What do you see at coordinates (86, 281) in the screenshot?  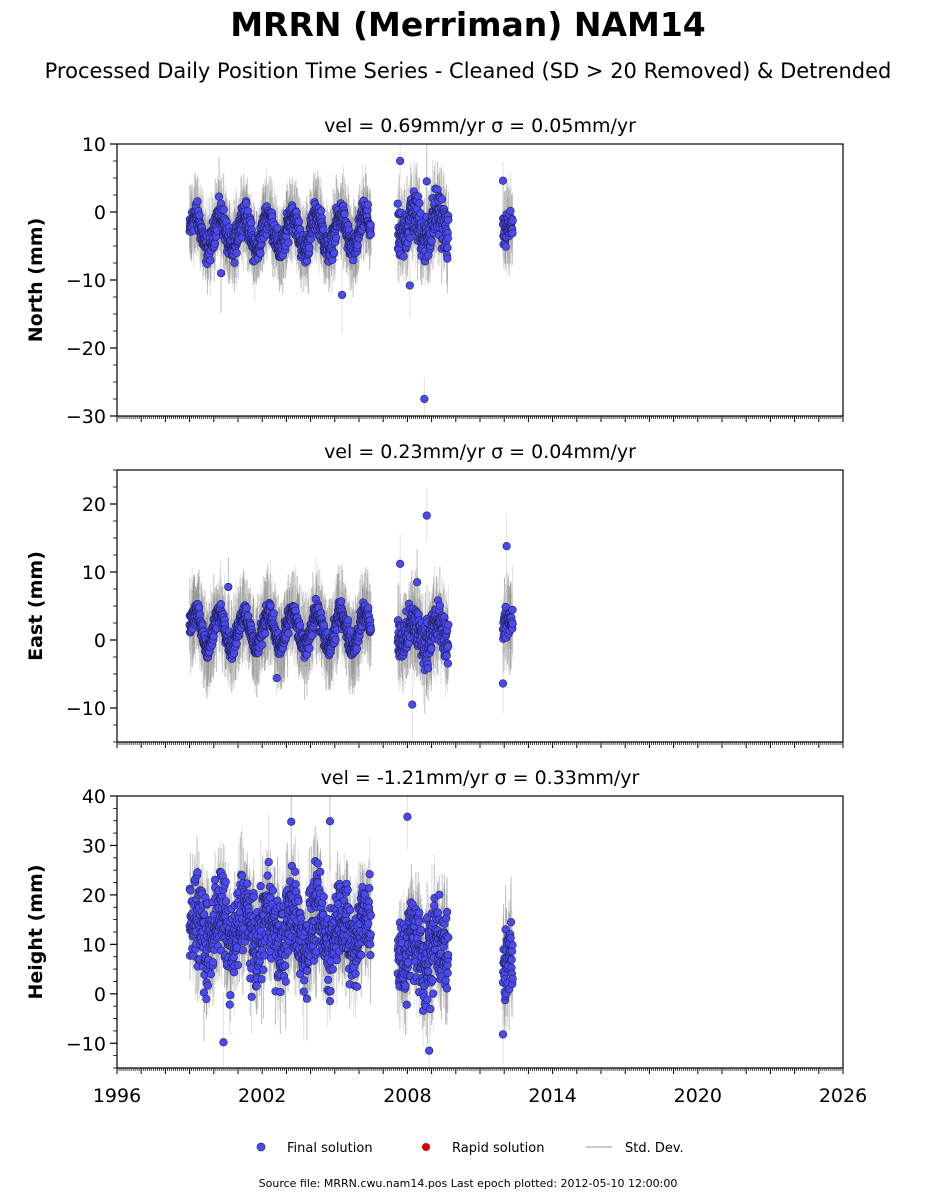 I see `y-tick-label: −10` at bounding box center [86, 281].